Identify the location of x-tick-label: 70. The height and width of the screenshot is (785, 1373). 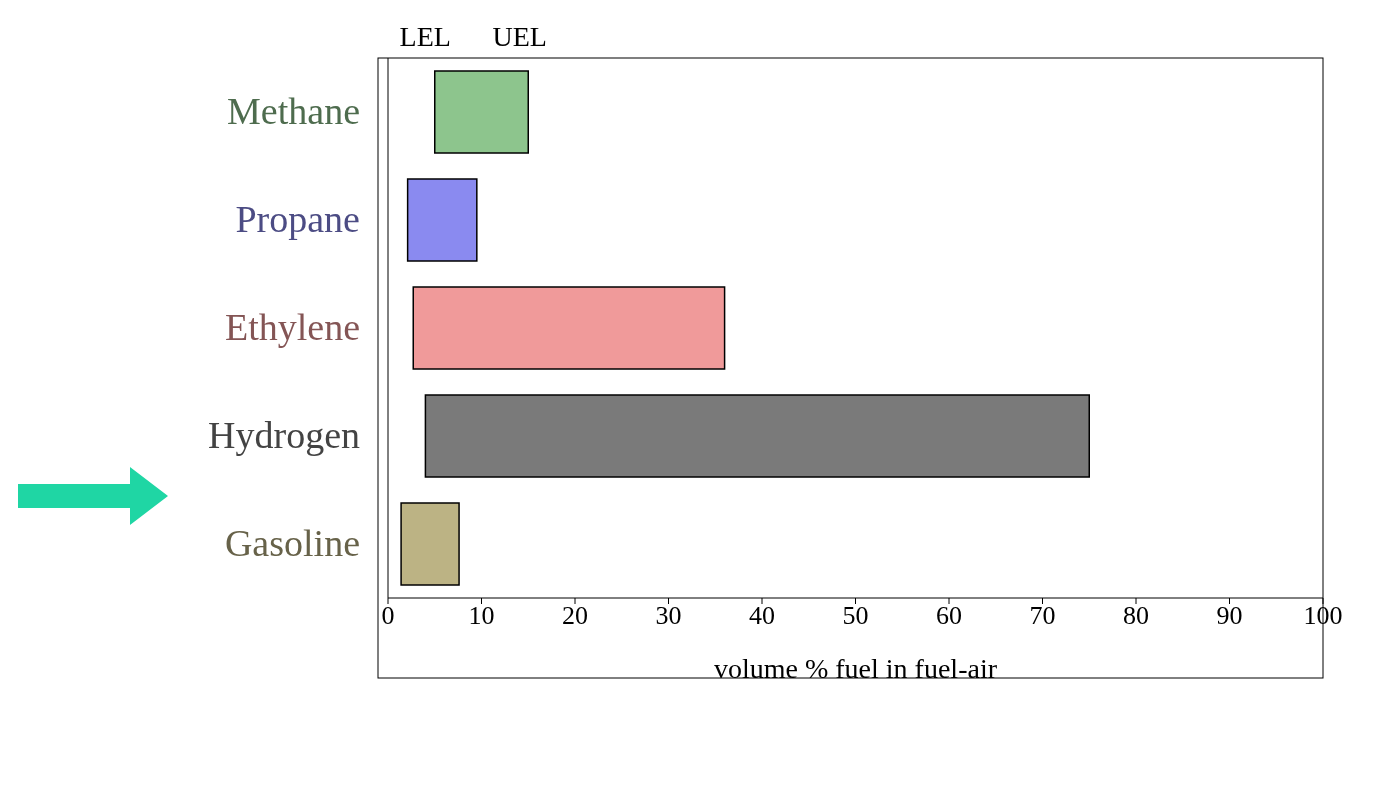
(1042, 616).